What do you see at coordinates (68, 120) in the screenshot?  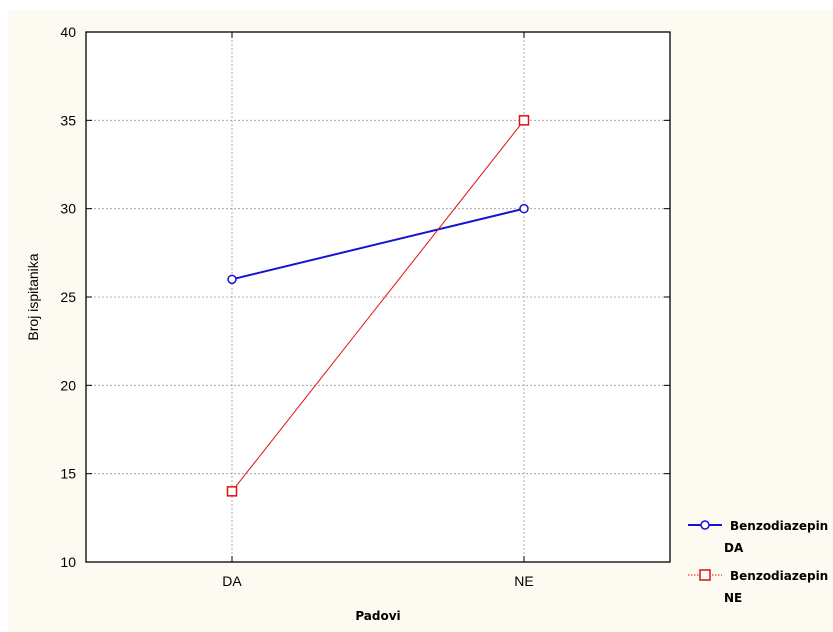 I see `y-tick-label: 35` at bounding box center [68, 120].